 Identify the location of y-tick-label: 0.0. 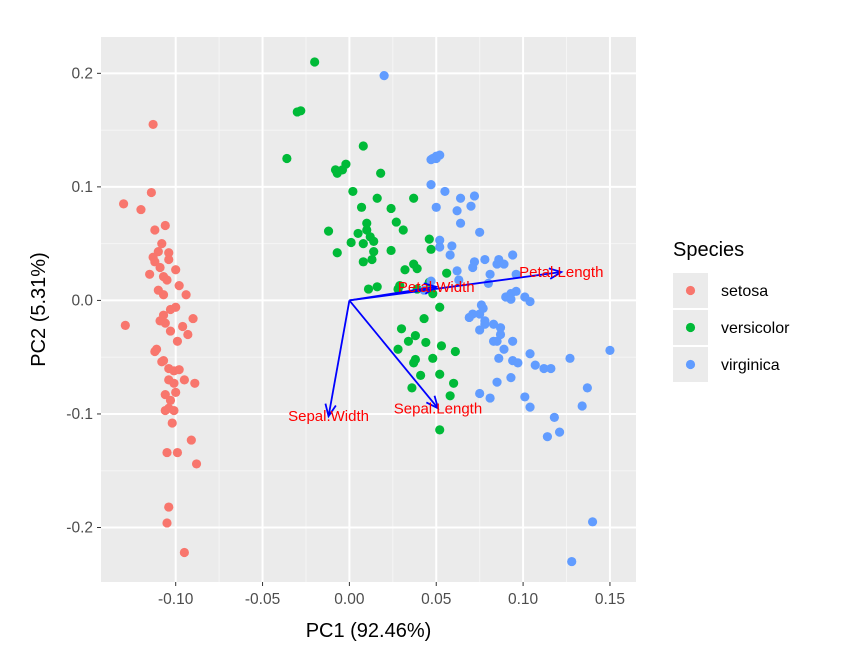
(82, 300).